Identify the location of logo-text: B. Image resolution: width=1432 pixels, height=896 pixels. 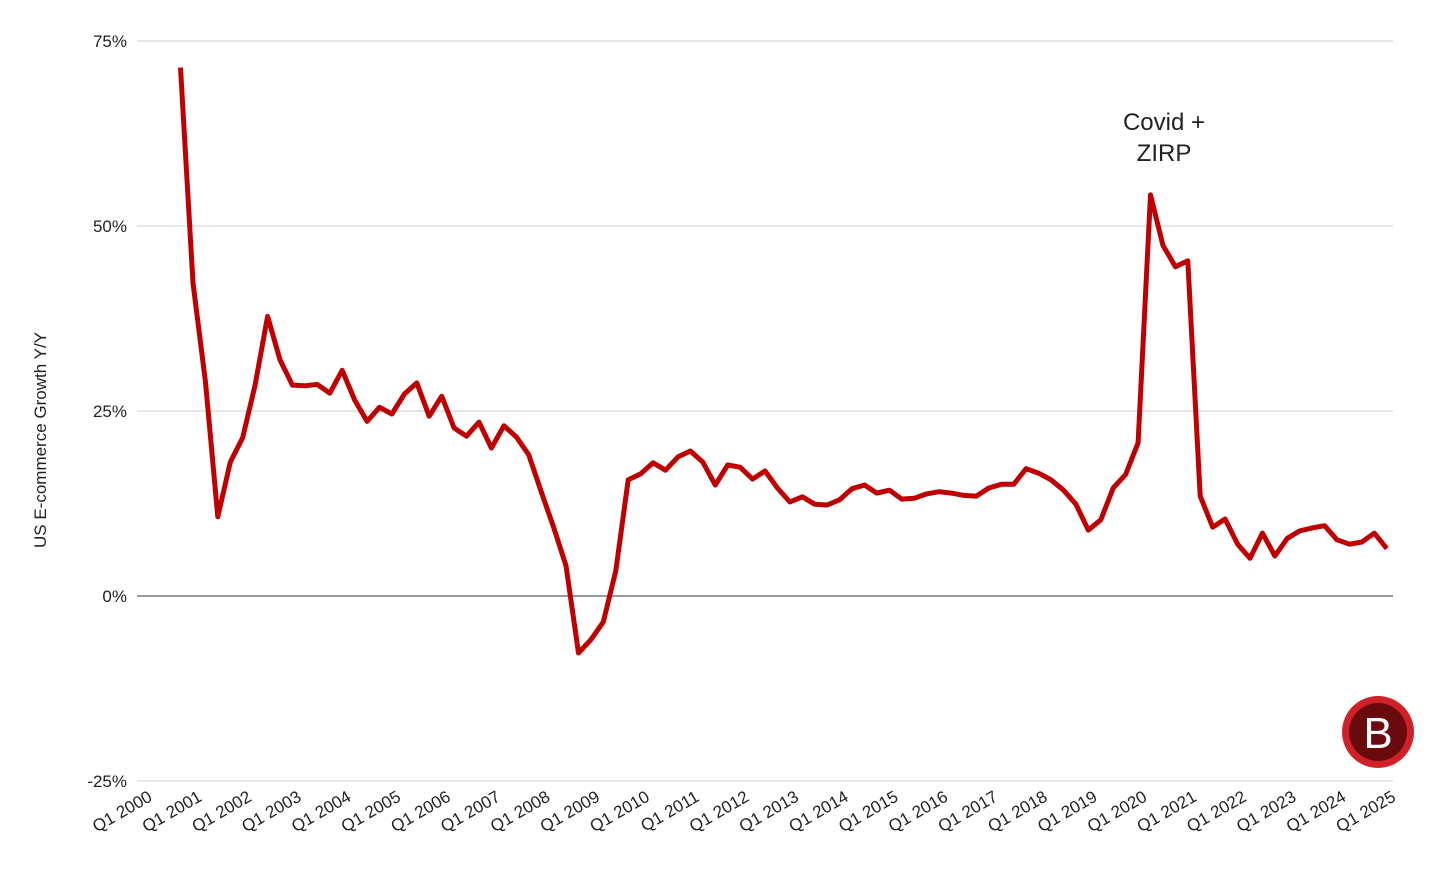
(1377, 733).